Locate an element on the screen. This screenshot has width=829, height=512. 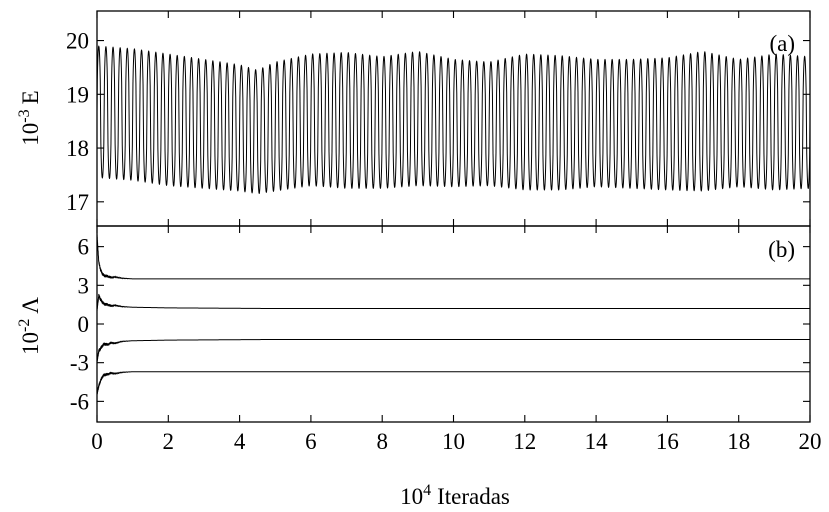
panel-b-y-tick-label: 0 is located at coordinates (84, 324).